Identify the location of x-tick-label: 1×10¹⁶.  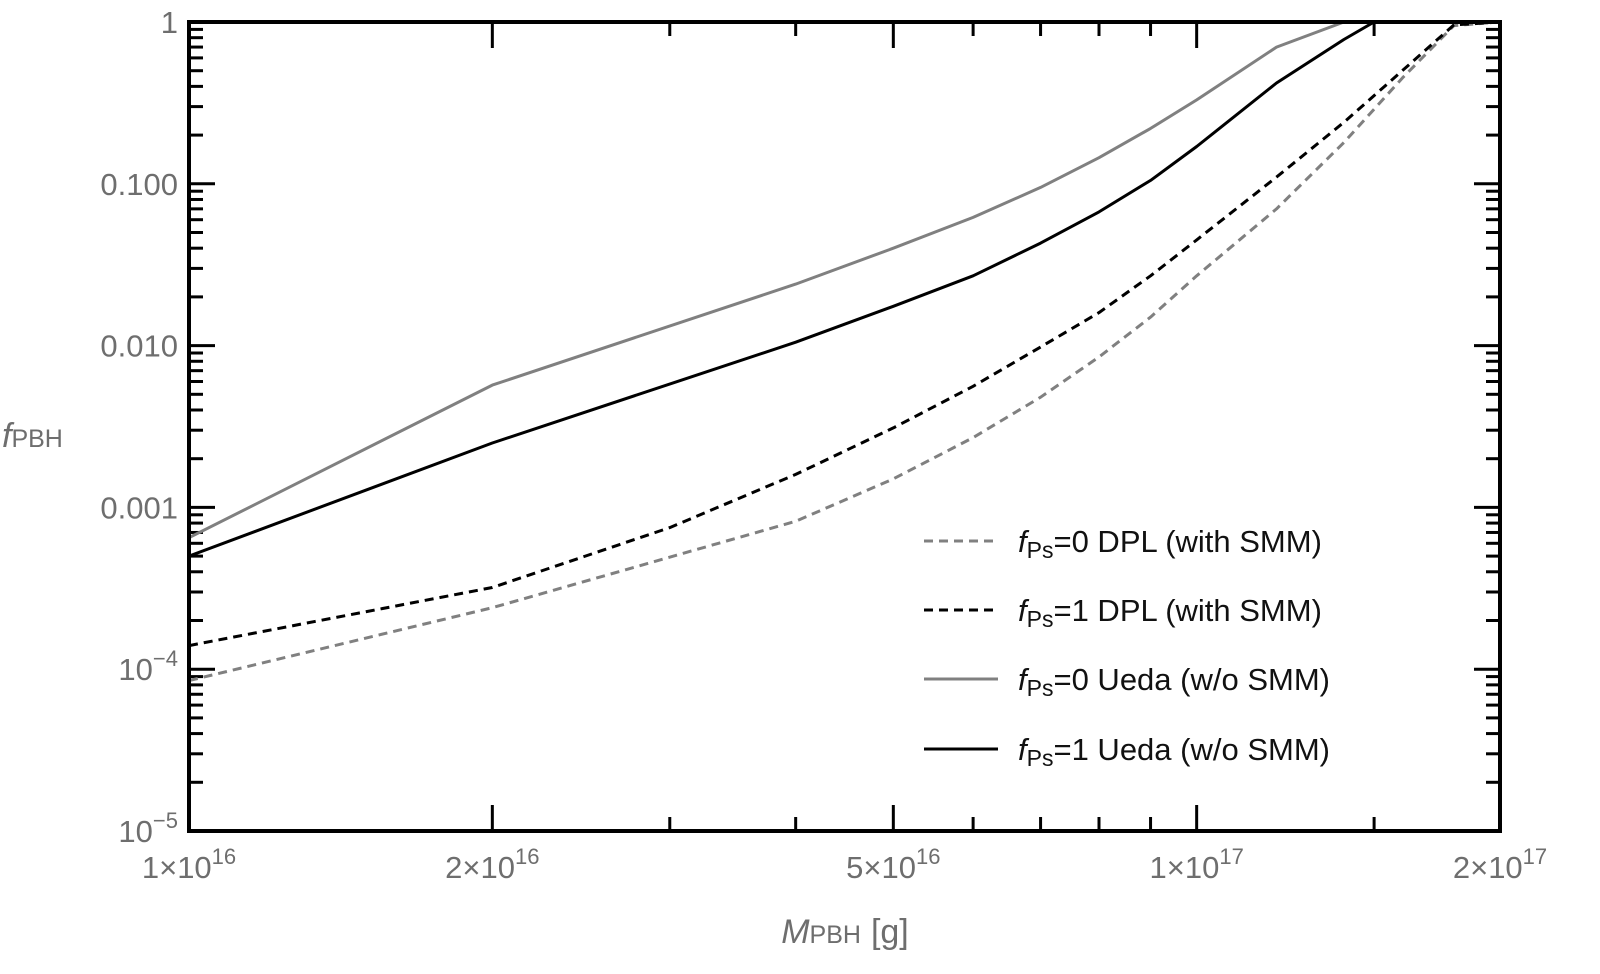
(189, 864).